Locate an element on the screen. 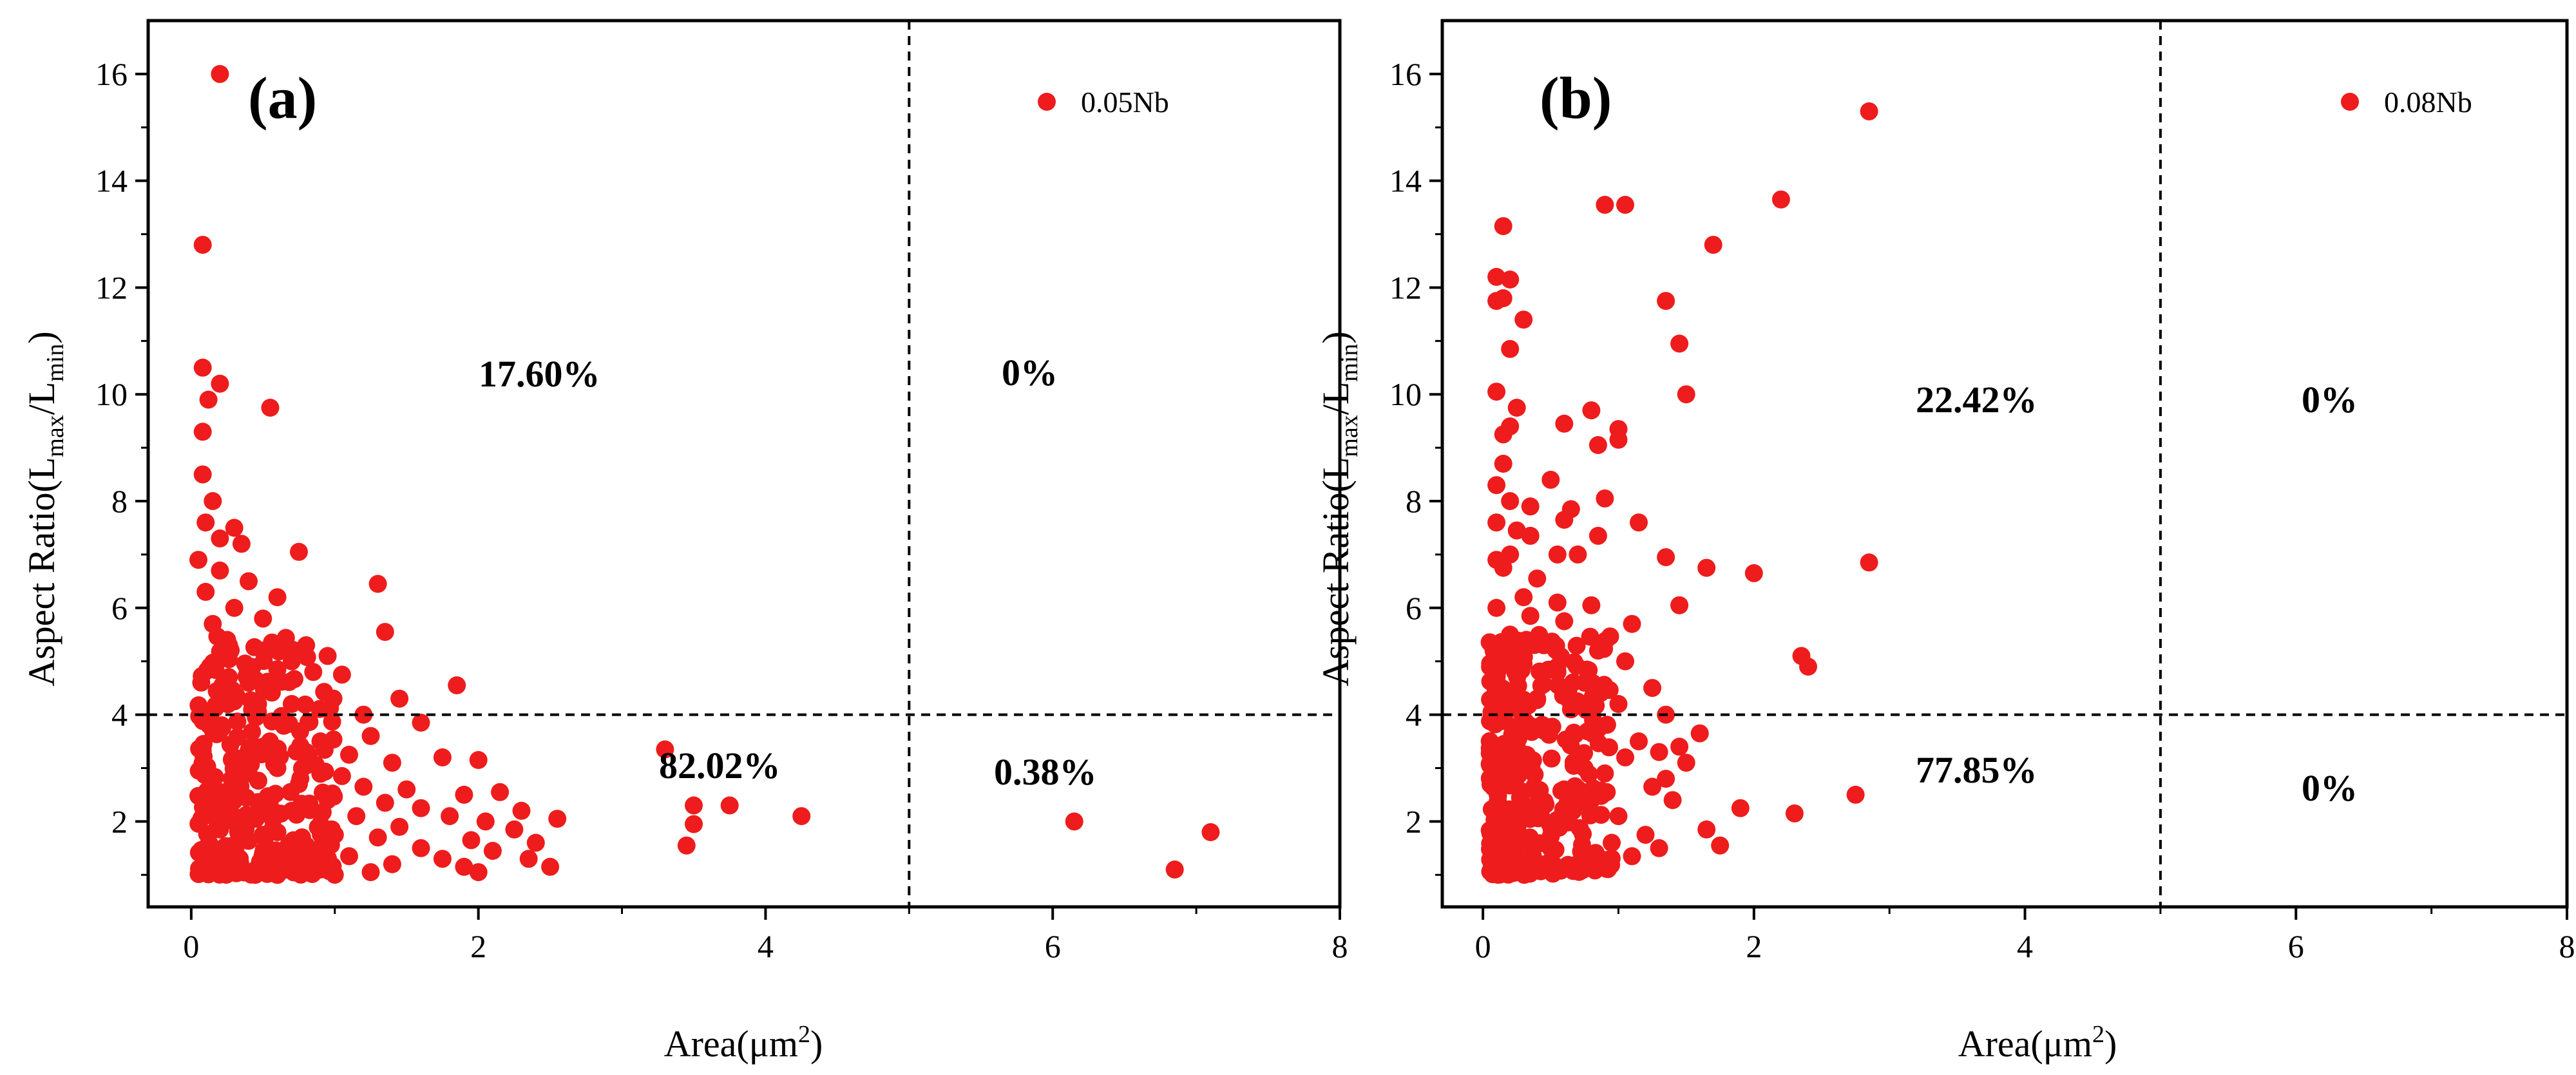 The width and height of the screenshot is (2576, 1075). y-tick-label-b-0: 2 is located at coordinates (1414, 821).